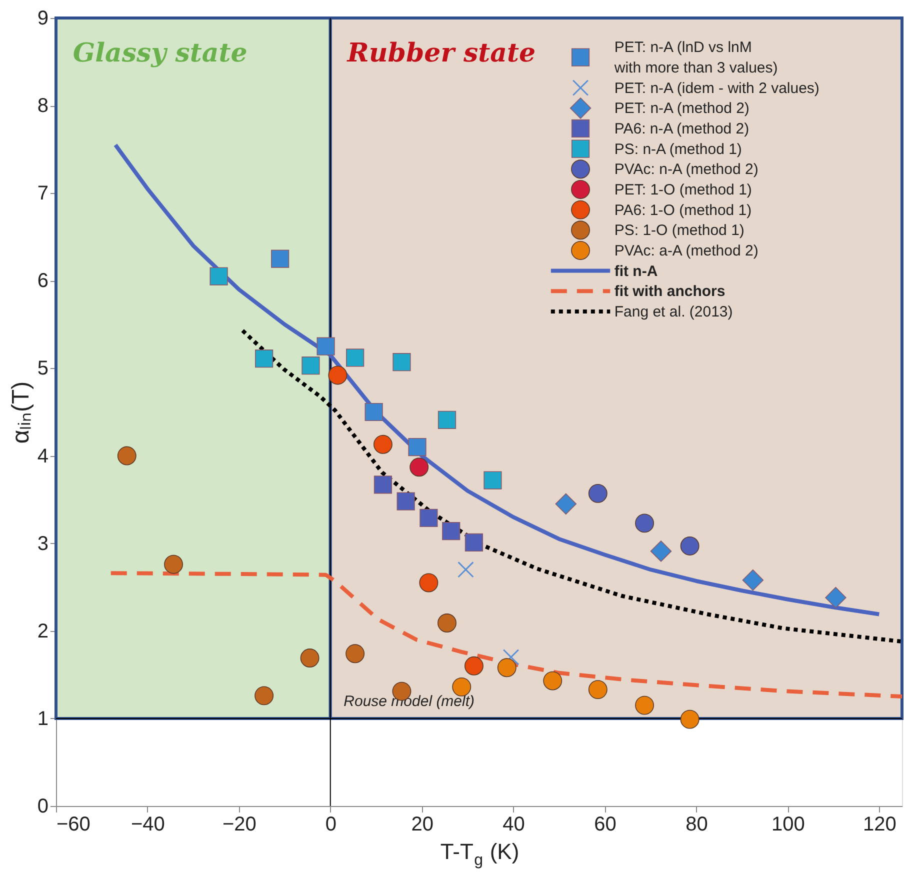  Describe the element at coordinates (147, 825) in the screenshot. I see `x-tick-label: −40` at that location.